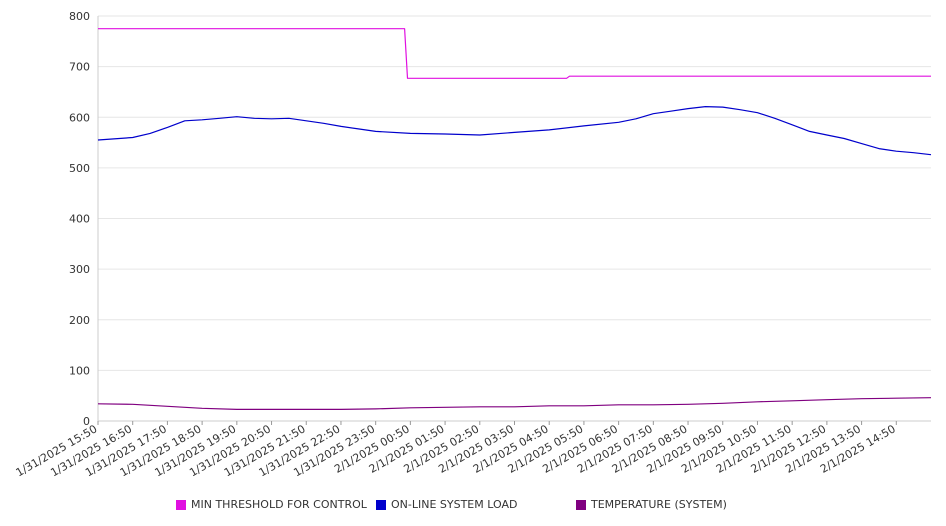 The width and height of the screenshot is (946, 526). I want to click on legend-swatch-threshold, so click(181, 504).